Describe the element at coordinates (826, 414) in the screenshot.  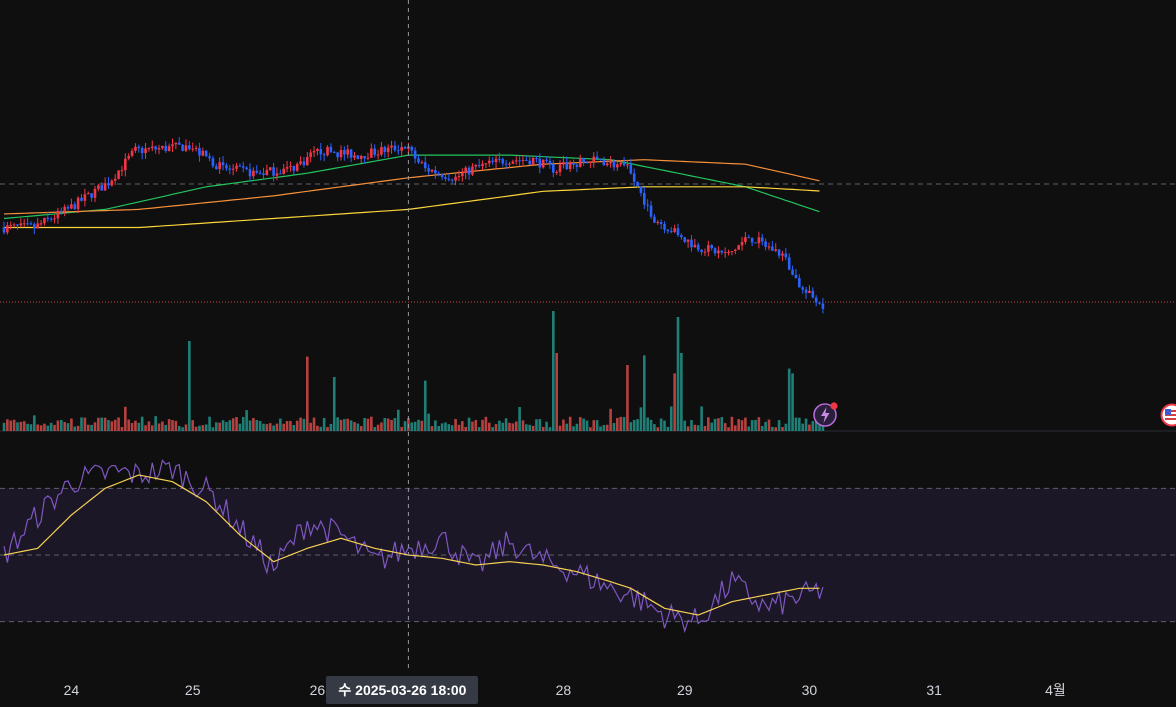
I see `alert-button` at that location.